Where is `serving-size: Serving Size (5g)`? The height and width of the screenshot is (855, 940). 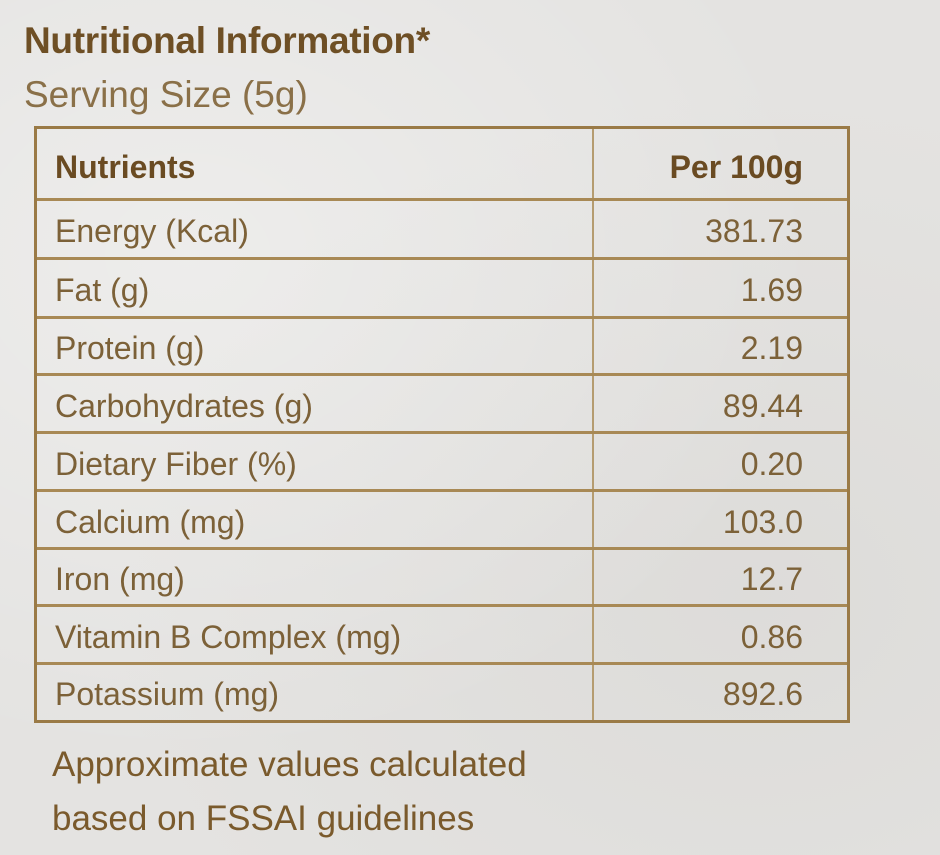
serving-size: Serving Size (5g) is located at coordinates (166, 94).